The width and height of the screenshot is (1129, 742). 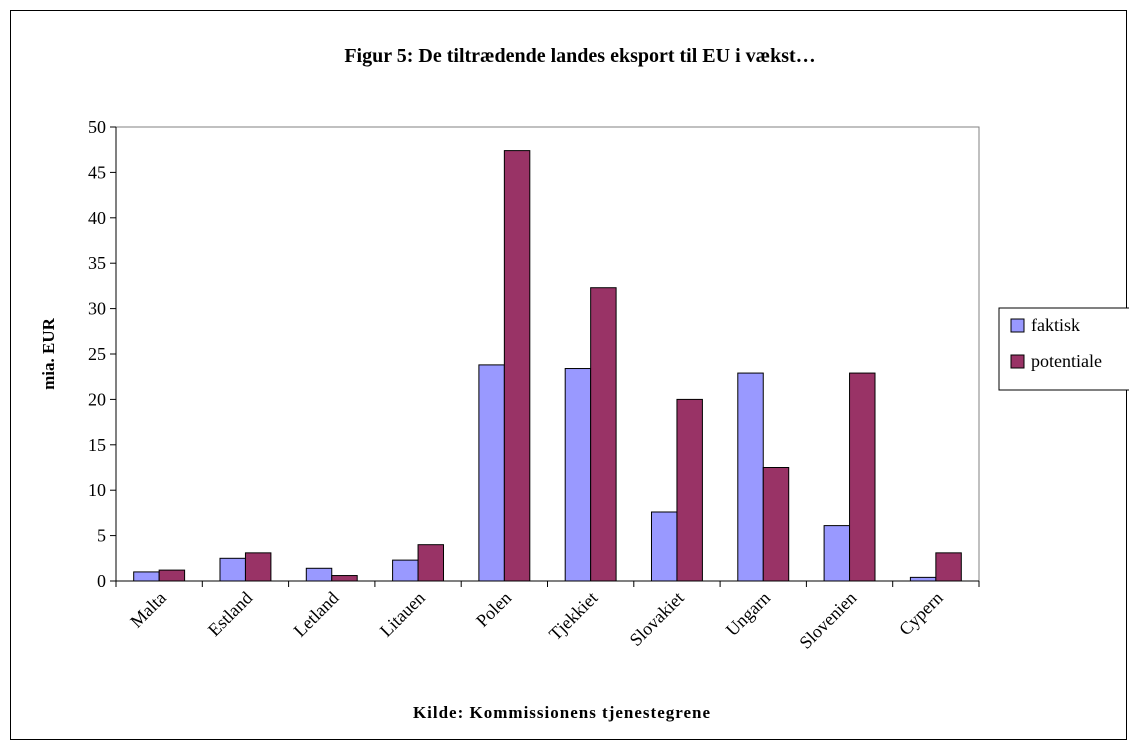 I want to click on y-tick-label: 20, so click(x=97, y=399).